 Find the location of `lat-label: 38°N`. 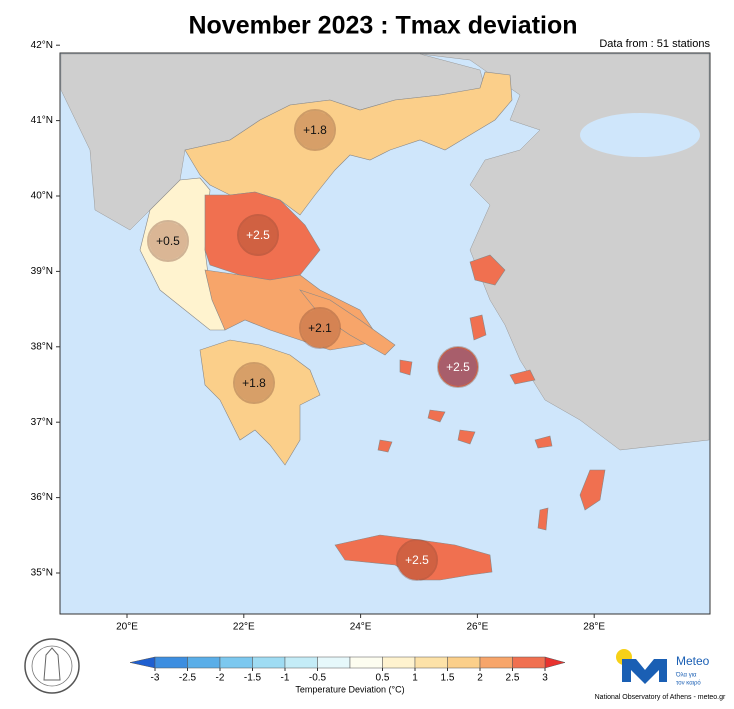

lat-label: 38°N is located at coordinates (42, 346).